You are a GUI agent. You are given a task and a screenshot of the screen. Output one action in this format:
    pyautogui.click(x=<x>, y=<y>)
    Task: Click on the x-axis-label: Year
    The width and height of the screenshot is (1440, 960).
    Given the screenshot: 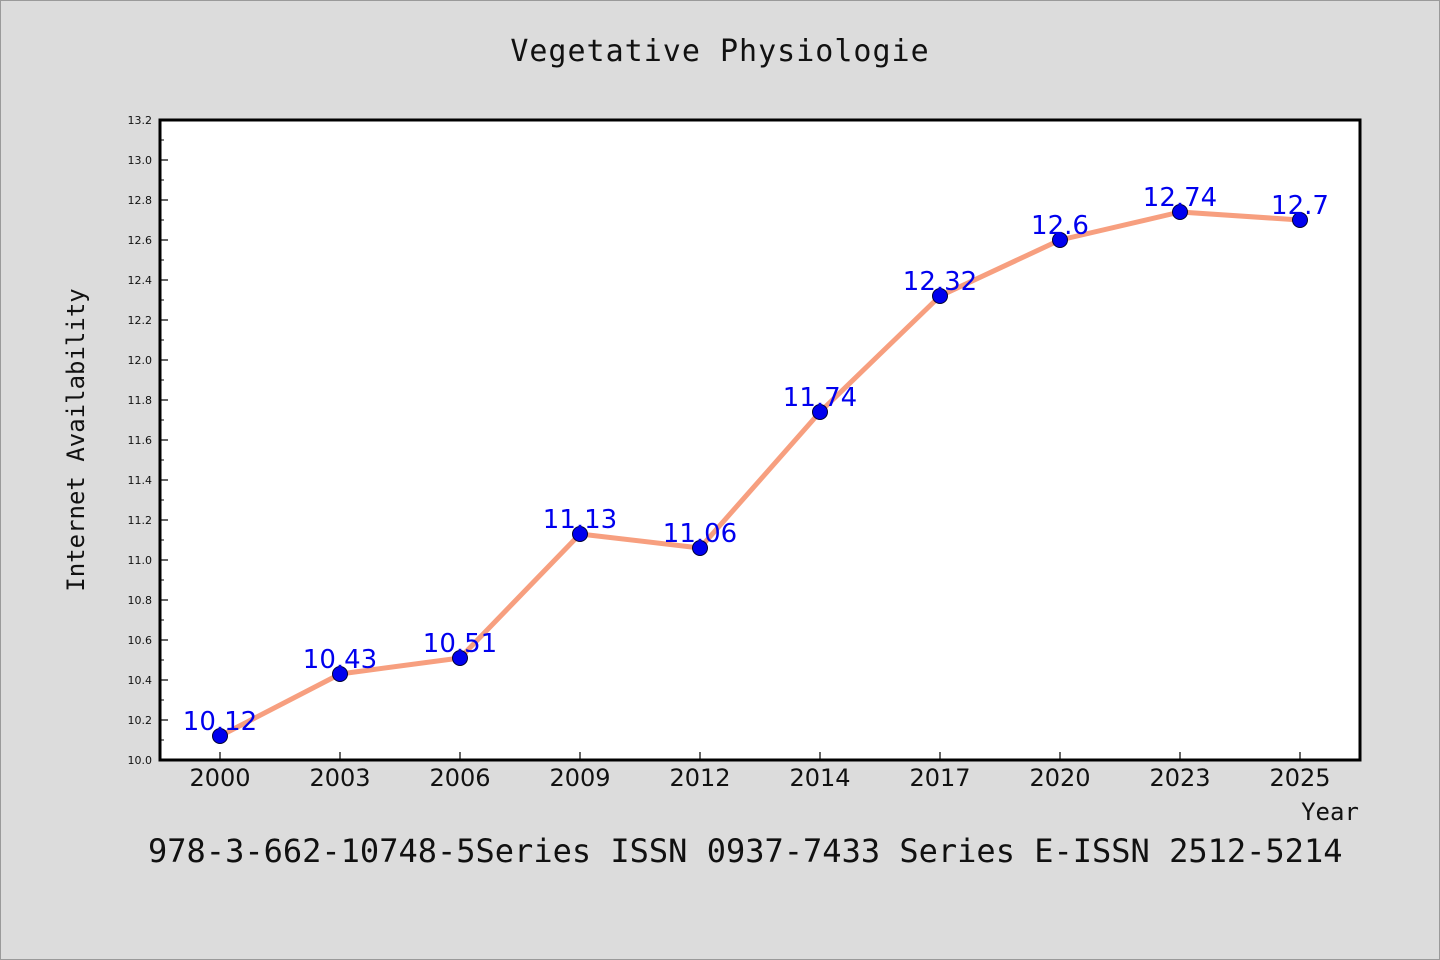 What is the action you would take?
    pyautogui.click(x=1330, y=812)
    